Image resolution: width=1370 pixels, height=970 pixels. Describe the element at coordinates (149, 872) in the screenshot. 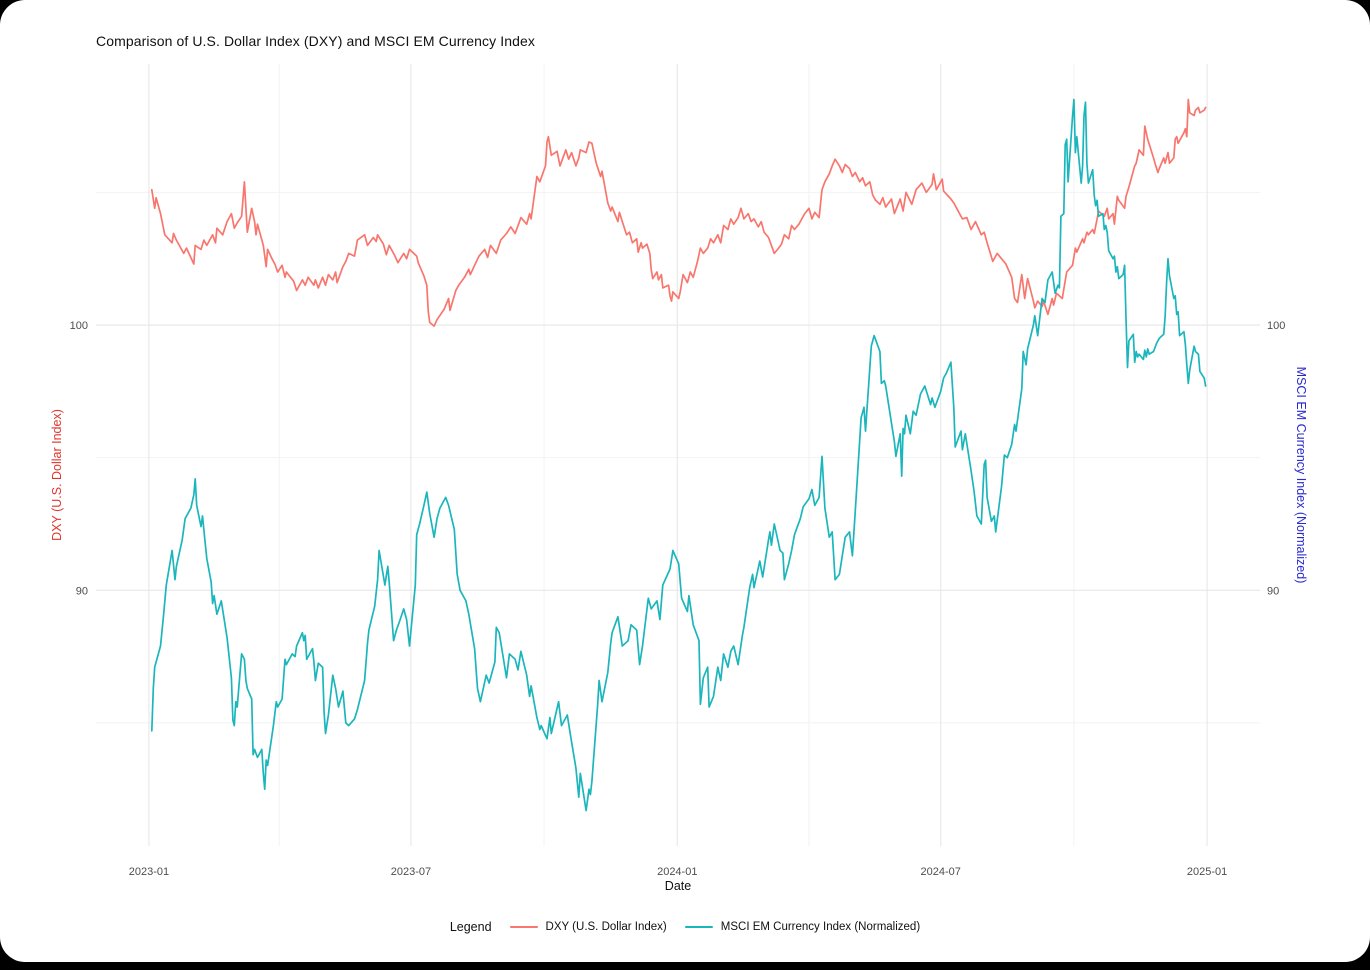

I see `x-tick-label: 2023-01` at that location.